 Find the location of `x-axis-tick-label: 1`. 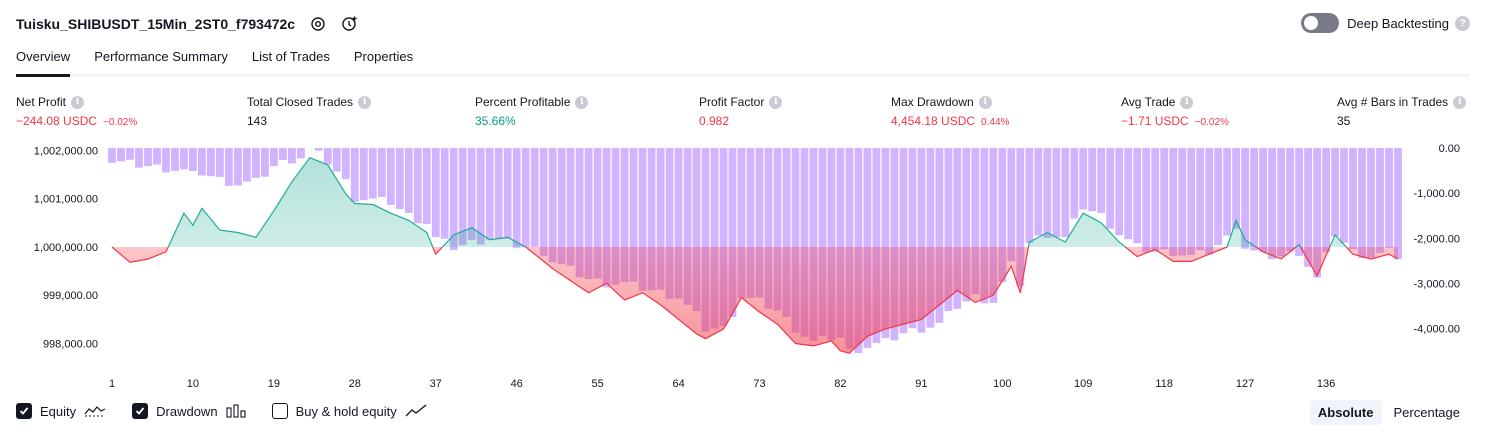

x-axis-tick-label: 1 is located at coordinates (112, 384).